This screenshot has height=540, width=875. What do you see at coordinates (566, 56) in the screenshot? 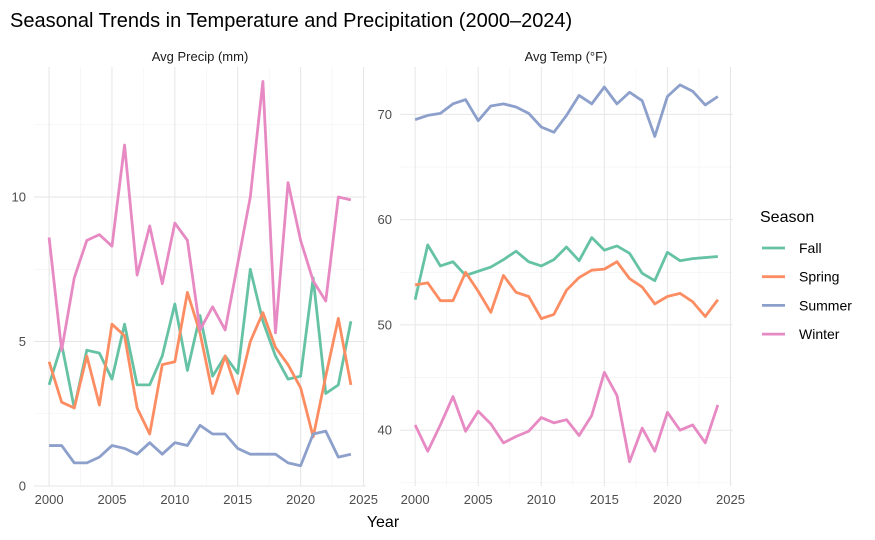
I see `strip-label-temp: Avg Temp (°F)` at bounding box center [566, 56].